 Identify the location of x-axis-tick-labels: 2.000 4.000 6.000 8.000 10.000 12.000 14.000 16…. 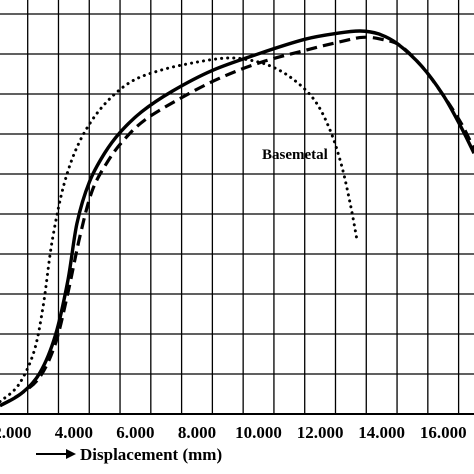
(233, 432).